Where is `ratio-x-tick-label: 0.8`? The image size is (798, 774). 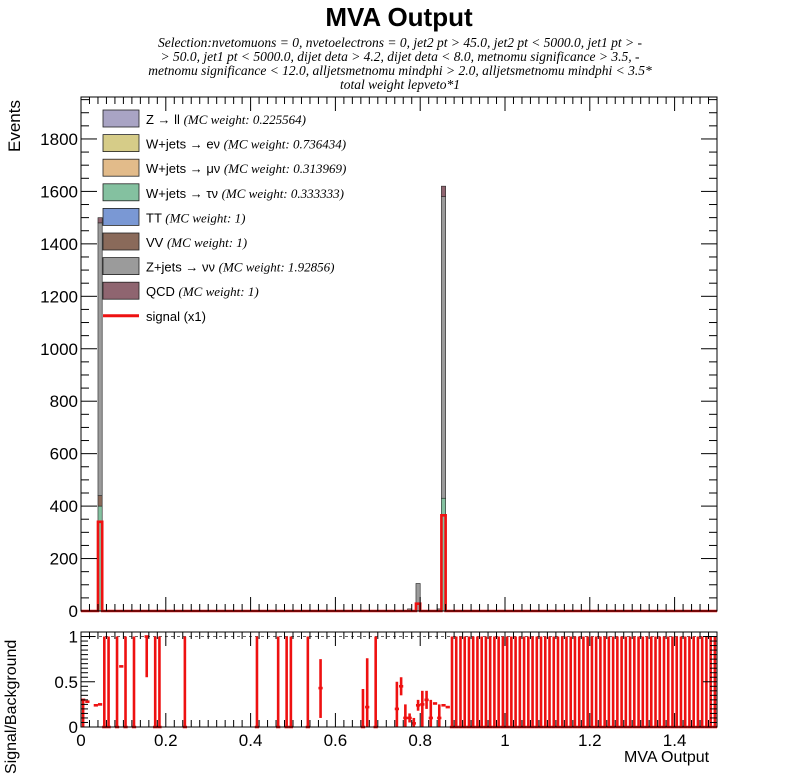 ratio-x-tick-label: 0.8 is located at coordinates (420, 740).